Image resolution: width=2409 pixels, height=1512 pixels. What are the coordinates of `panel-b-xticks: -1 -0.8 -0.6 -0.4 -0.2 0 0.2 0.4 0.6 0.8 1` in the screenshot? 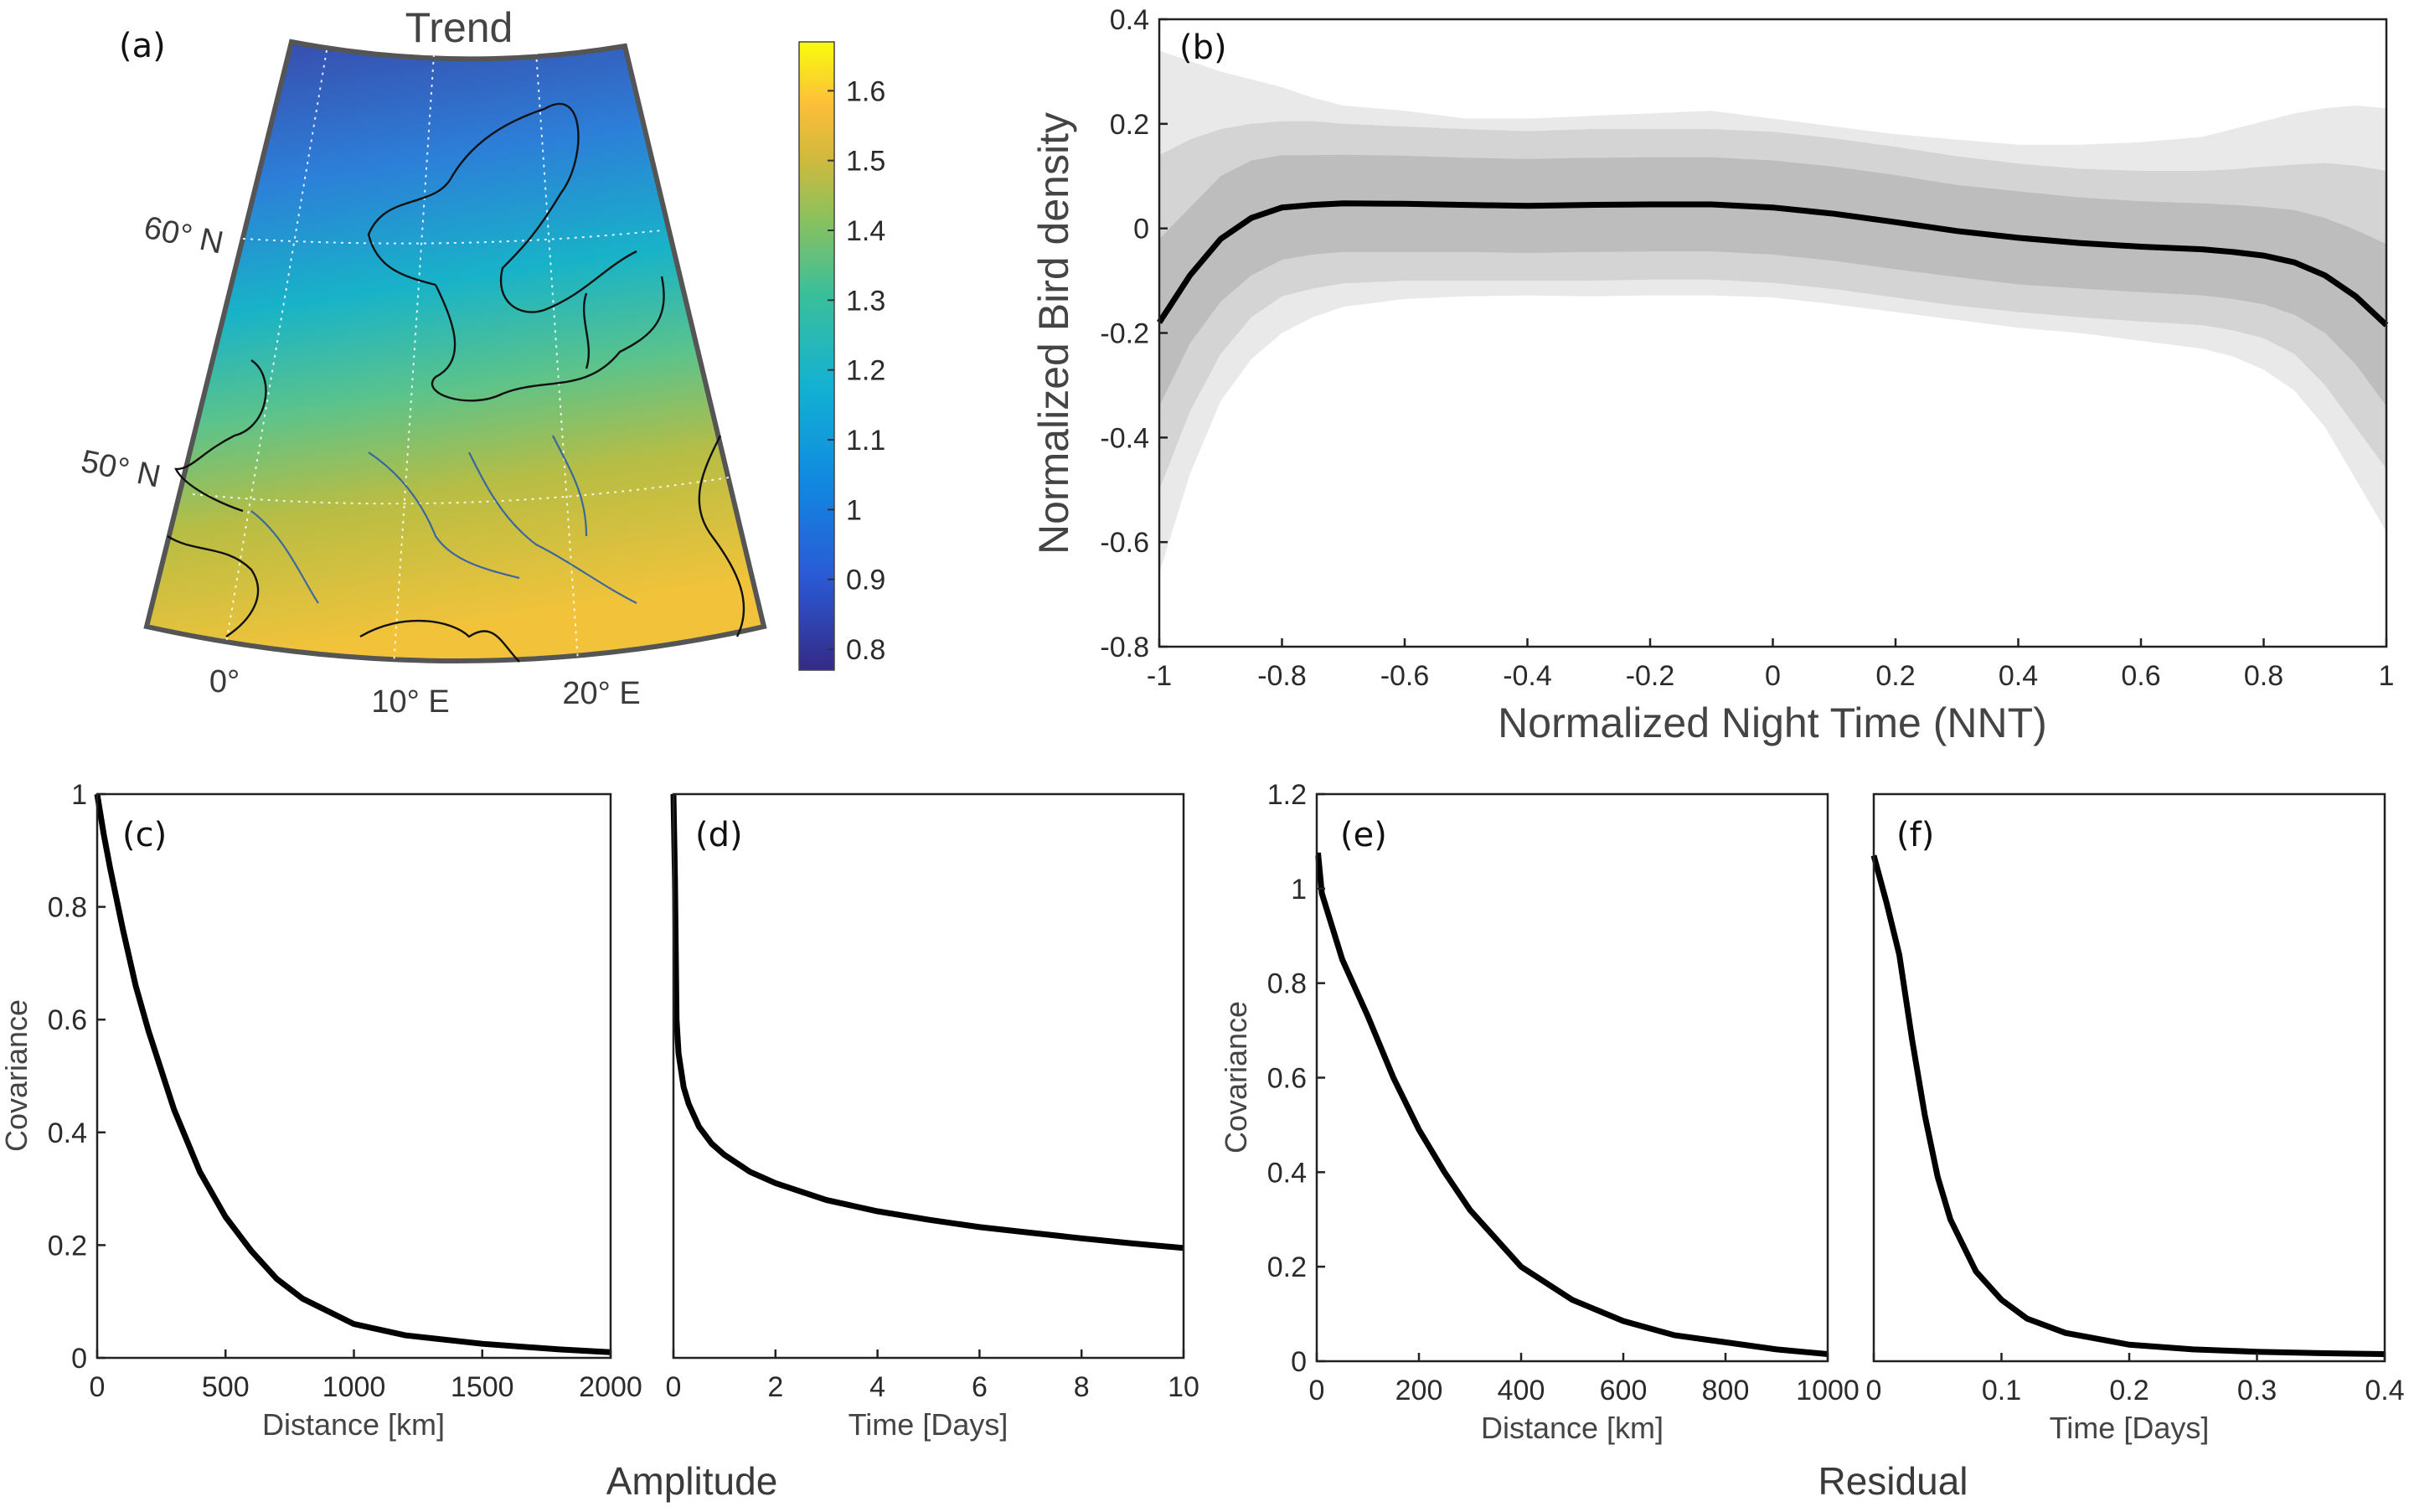 It's located at (1771, 665).